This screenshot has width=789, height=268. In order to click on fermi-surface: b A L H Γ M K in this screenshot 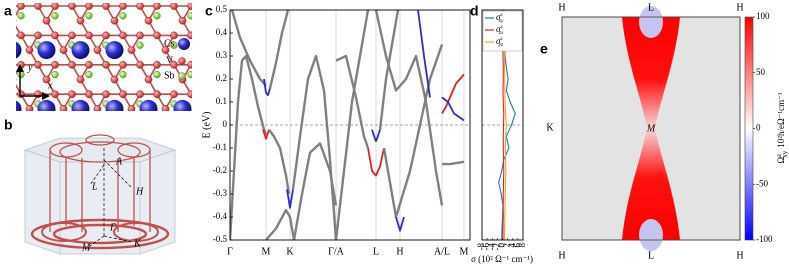, I will do `click(90, 186)`.